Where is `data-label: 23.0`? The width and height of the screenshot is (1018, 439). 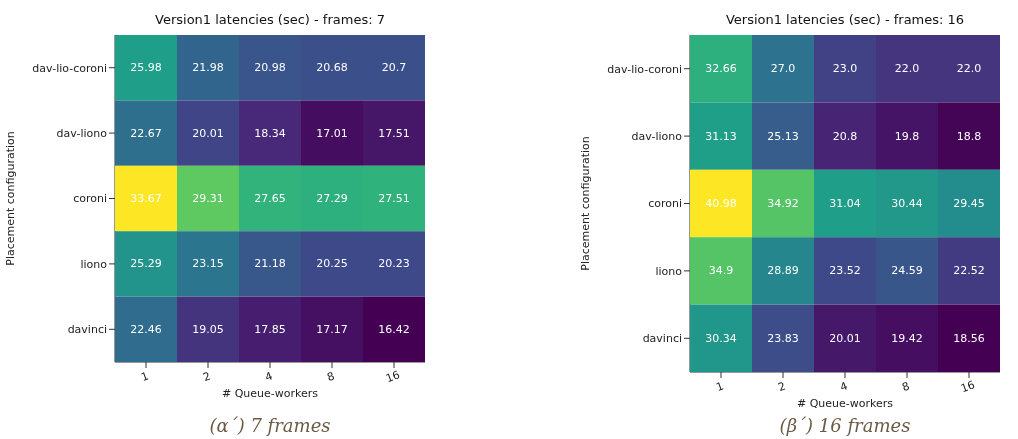 data-label: 23.0 is located at coordinates (845, 69).